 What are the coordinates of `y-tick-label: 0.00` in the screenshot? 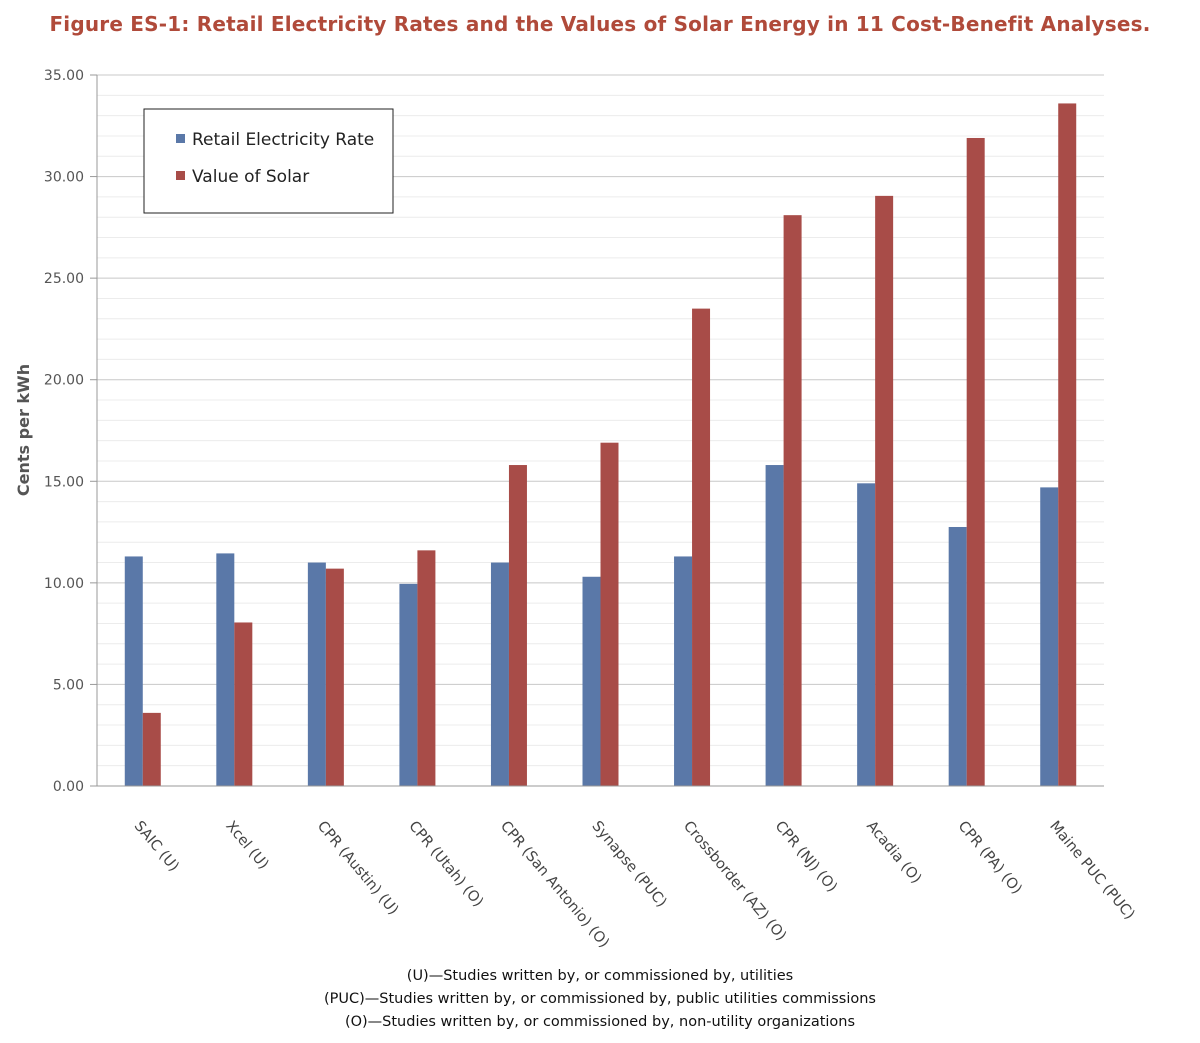 It's located at (68, 787).